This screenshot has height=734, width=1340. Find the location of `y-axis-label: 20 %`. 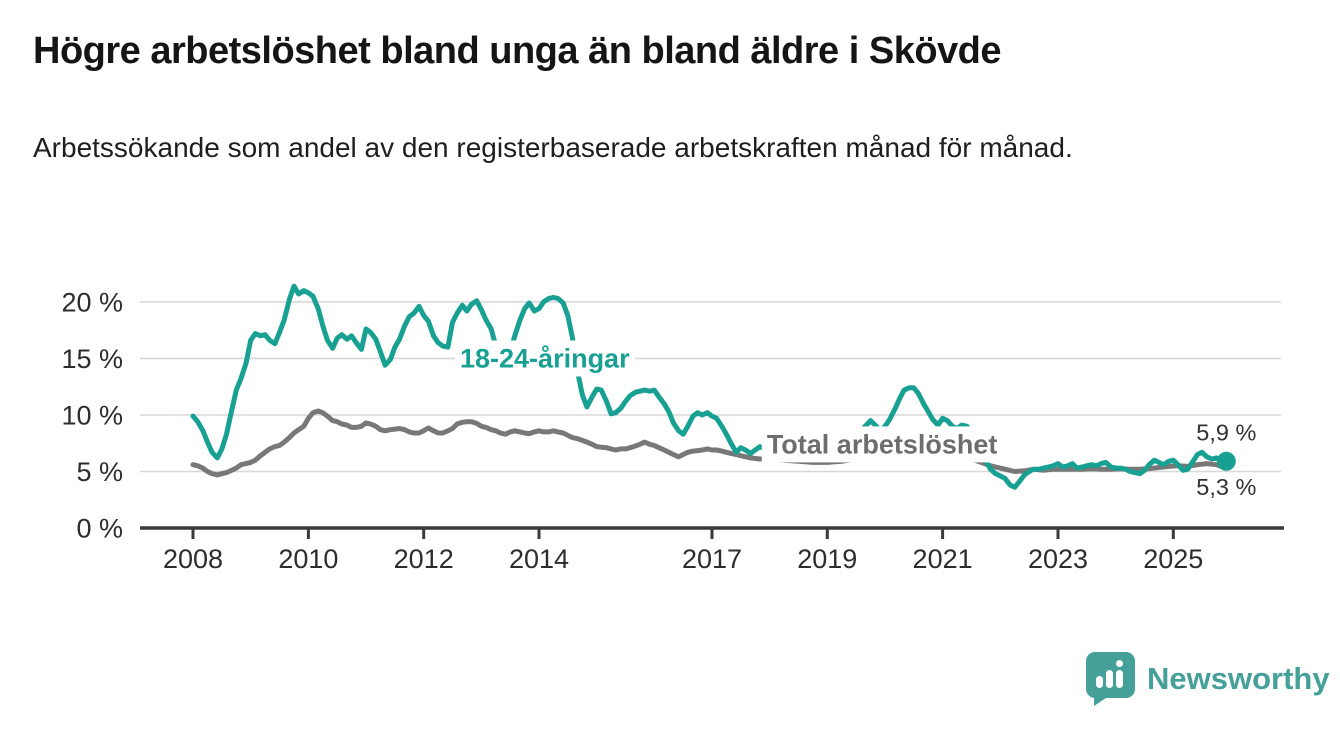

y-axis-label: 20 % is located at coordinates (92, 302).